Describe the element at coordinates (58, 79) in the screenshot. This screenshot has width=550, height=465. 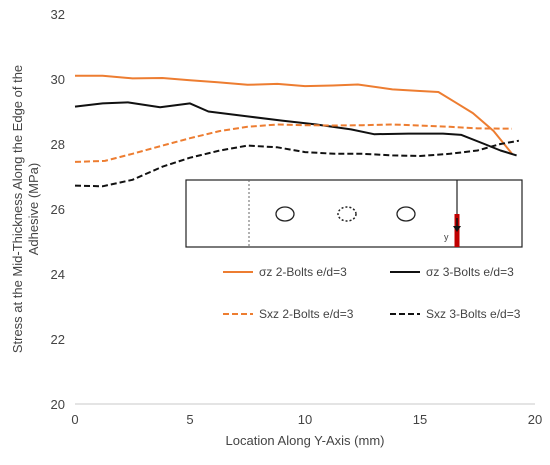
I see `y-tick-label: 30` at that location.